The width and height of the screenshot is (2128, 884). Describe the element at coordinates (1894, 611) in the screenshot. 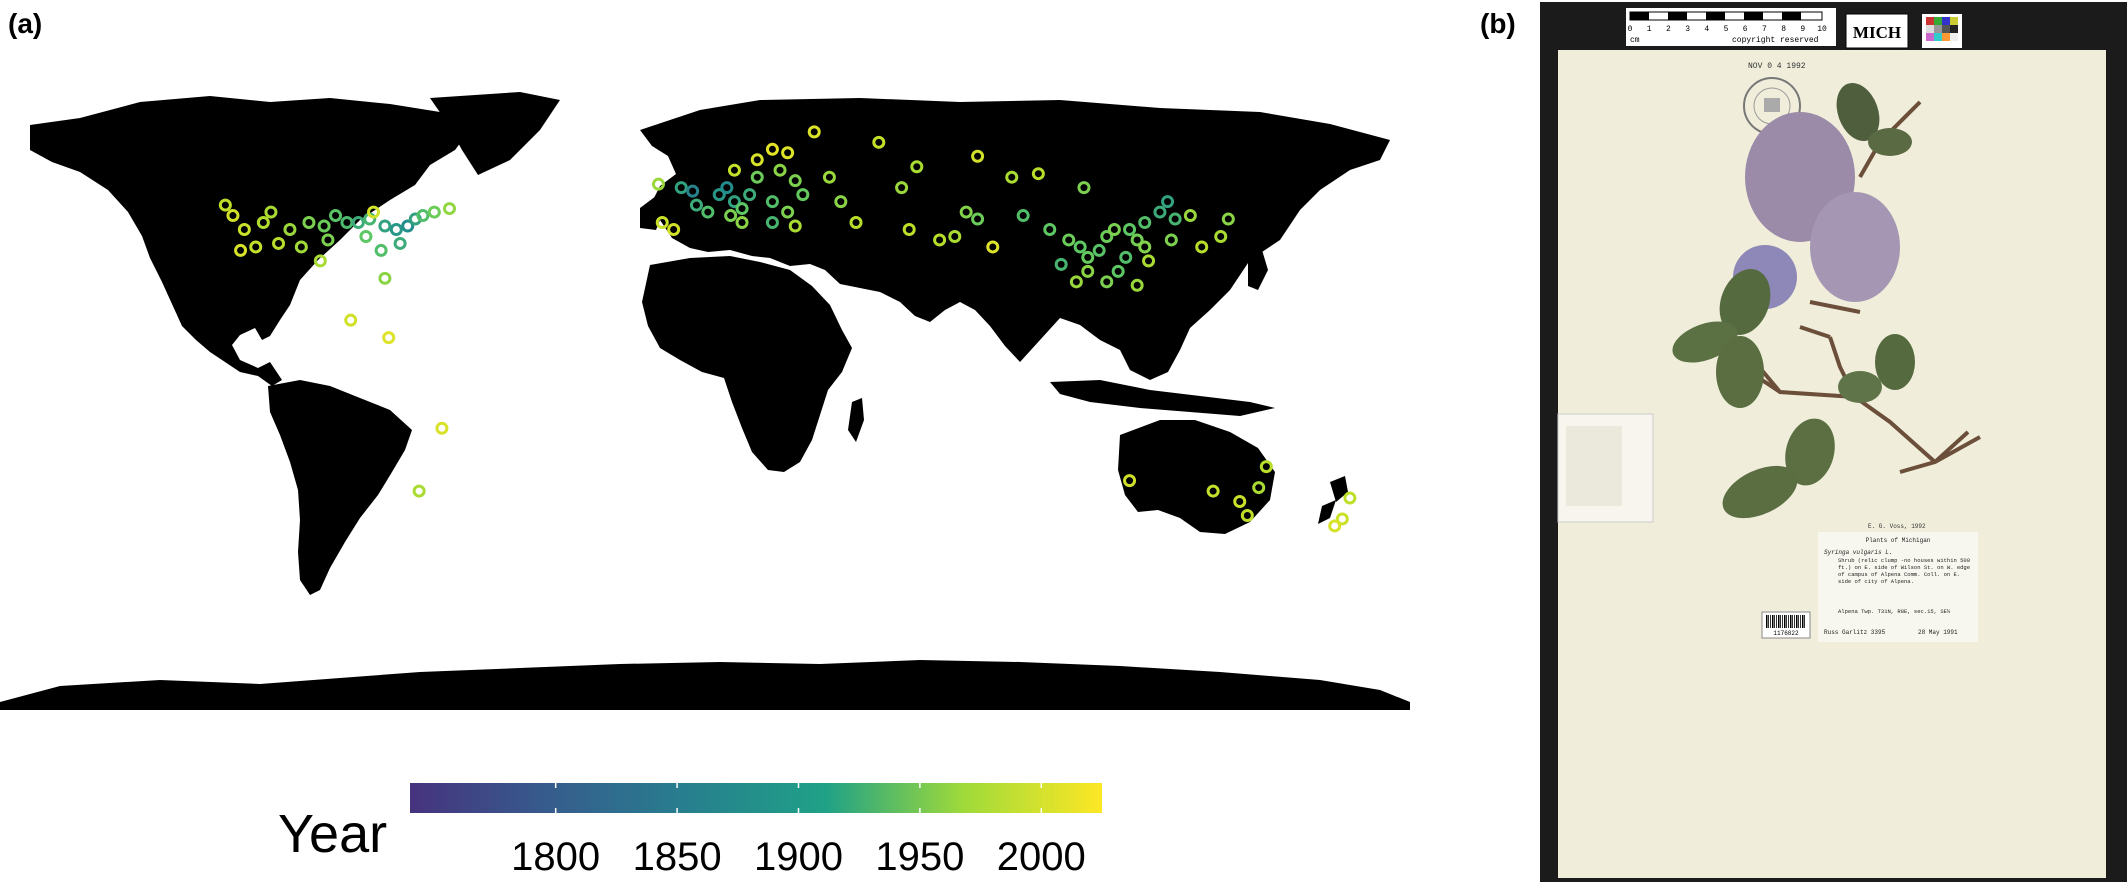

I see `locality: Alpena Twp. T31N, R8E, sec.15, SE¼` at that location.